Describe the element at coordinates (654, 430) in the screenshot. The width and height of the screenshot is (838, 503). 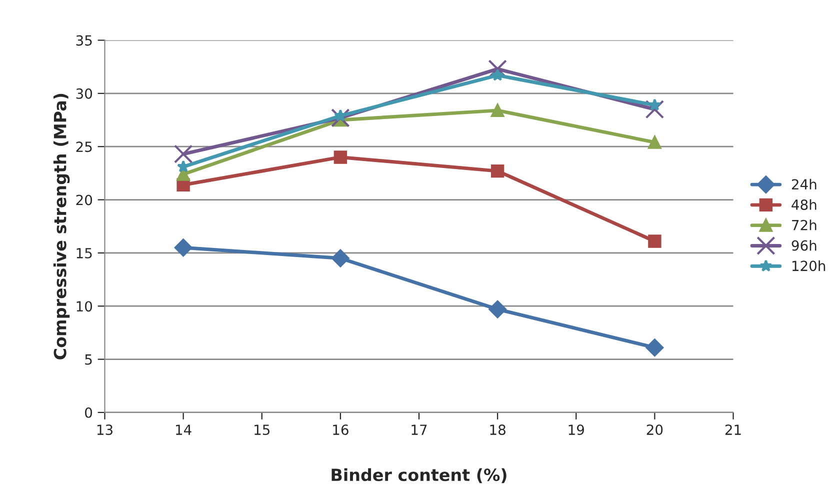
I see `x-tick-label: 20` at that location.